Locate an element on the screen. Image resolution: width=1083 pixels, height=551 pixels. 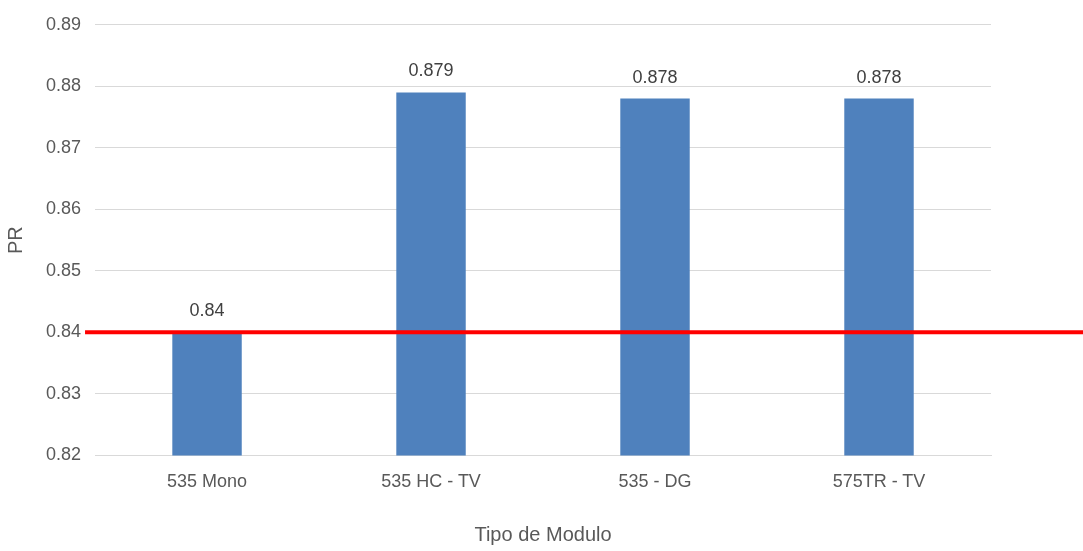
y-axis-title: PR is located at coordinates (14, 240).